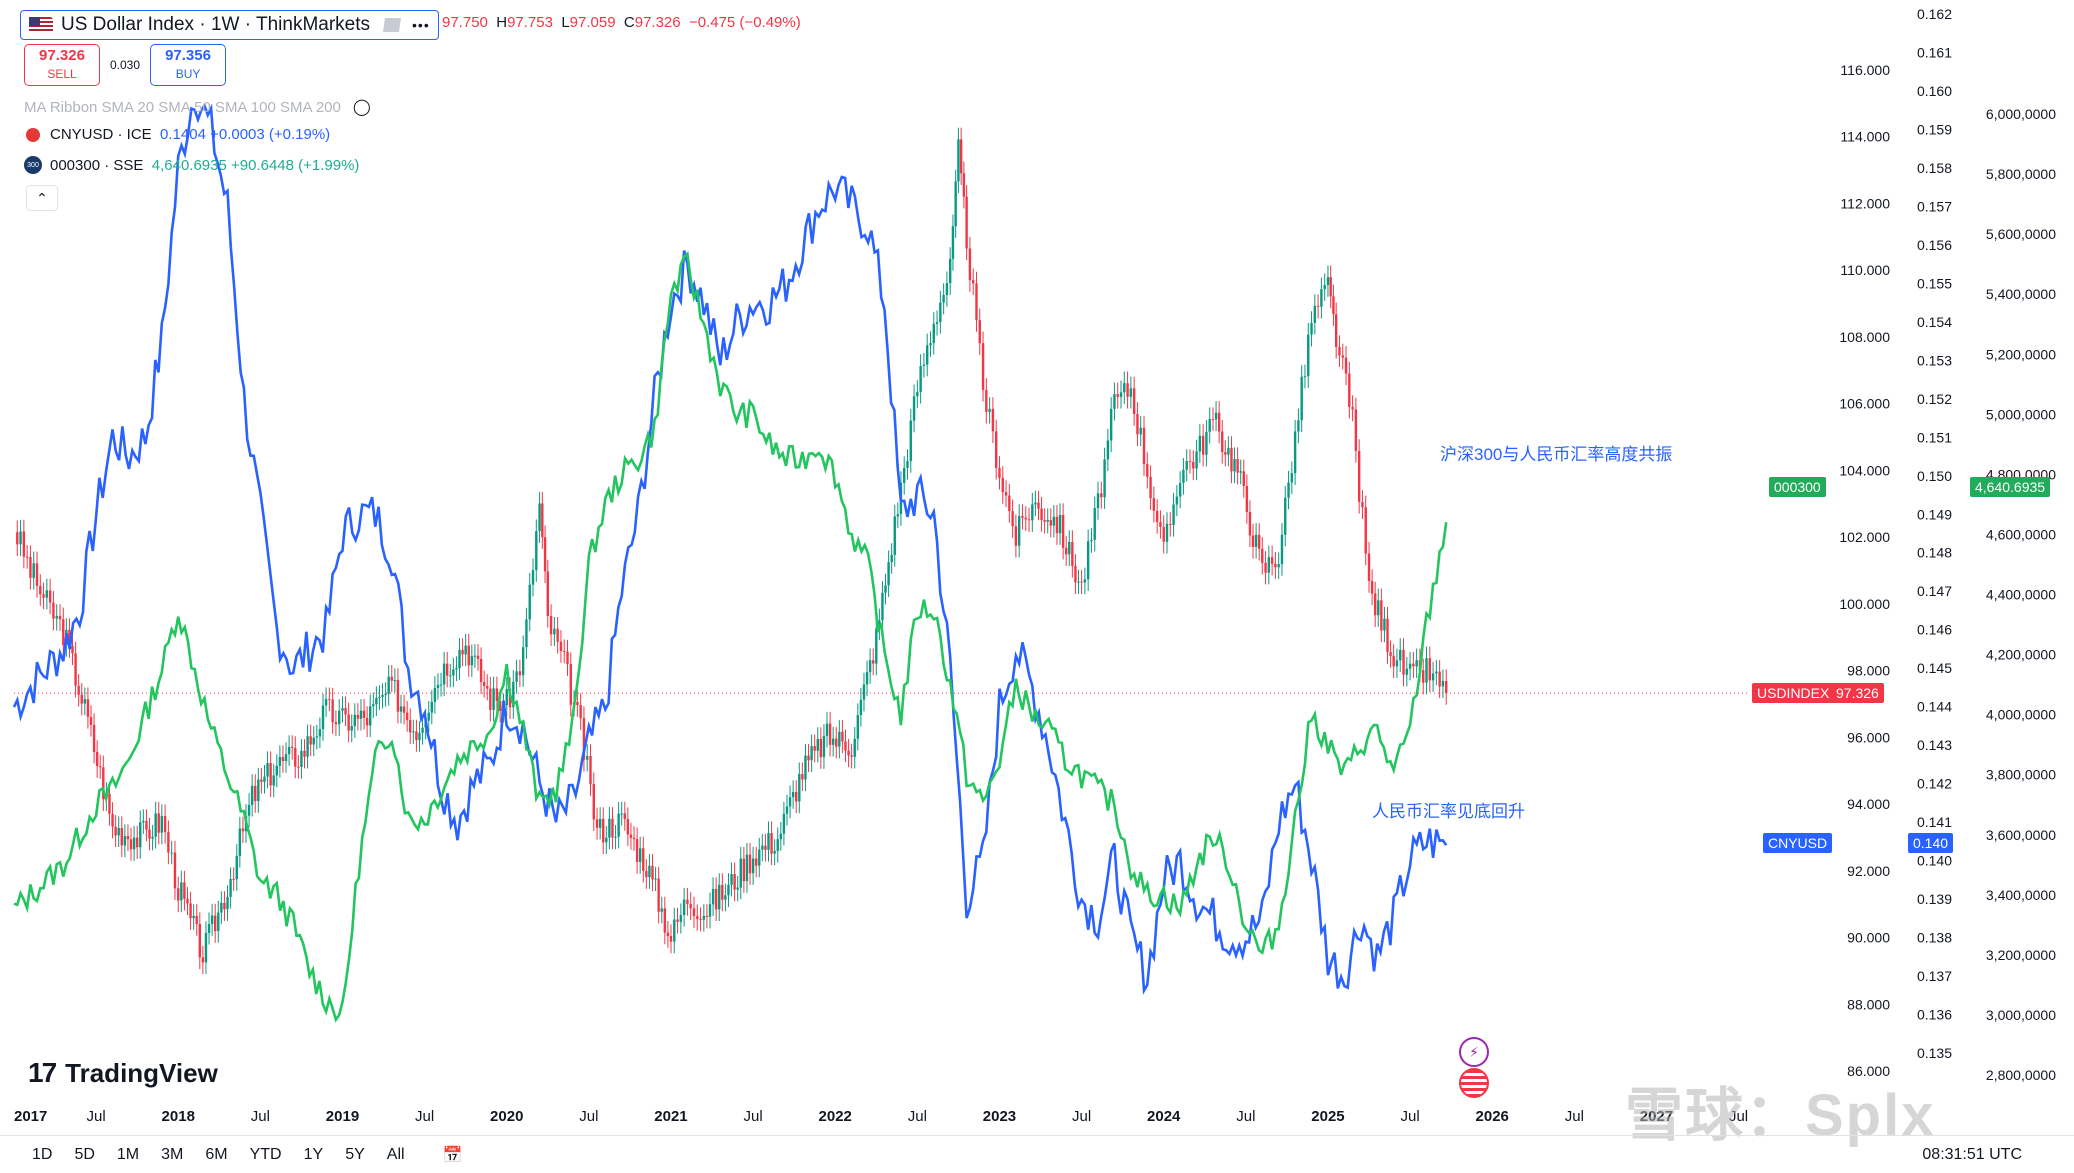  I want to click on range-all: All, so click(395, 1154).